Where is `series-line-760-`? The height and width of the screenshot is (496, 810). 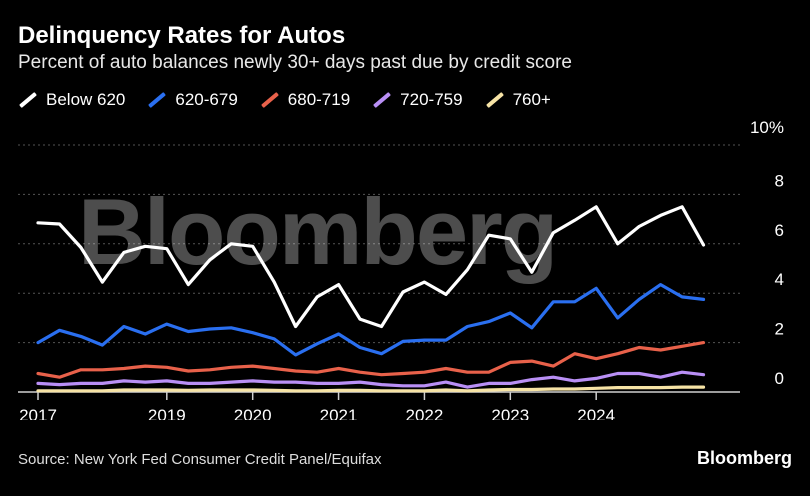
series-line-760- is located at coordinates (371, 389).